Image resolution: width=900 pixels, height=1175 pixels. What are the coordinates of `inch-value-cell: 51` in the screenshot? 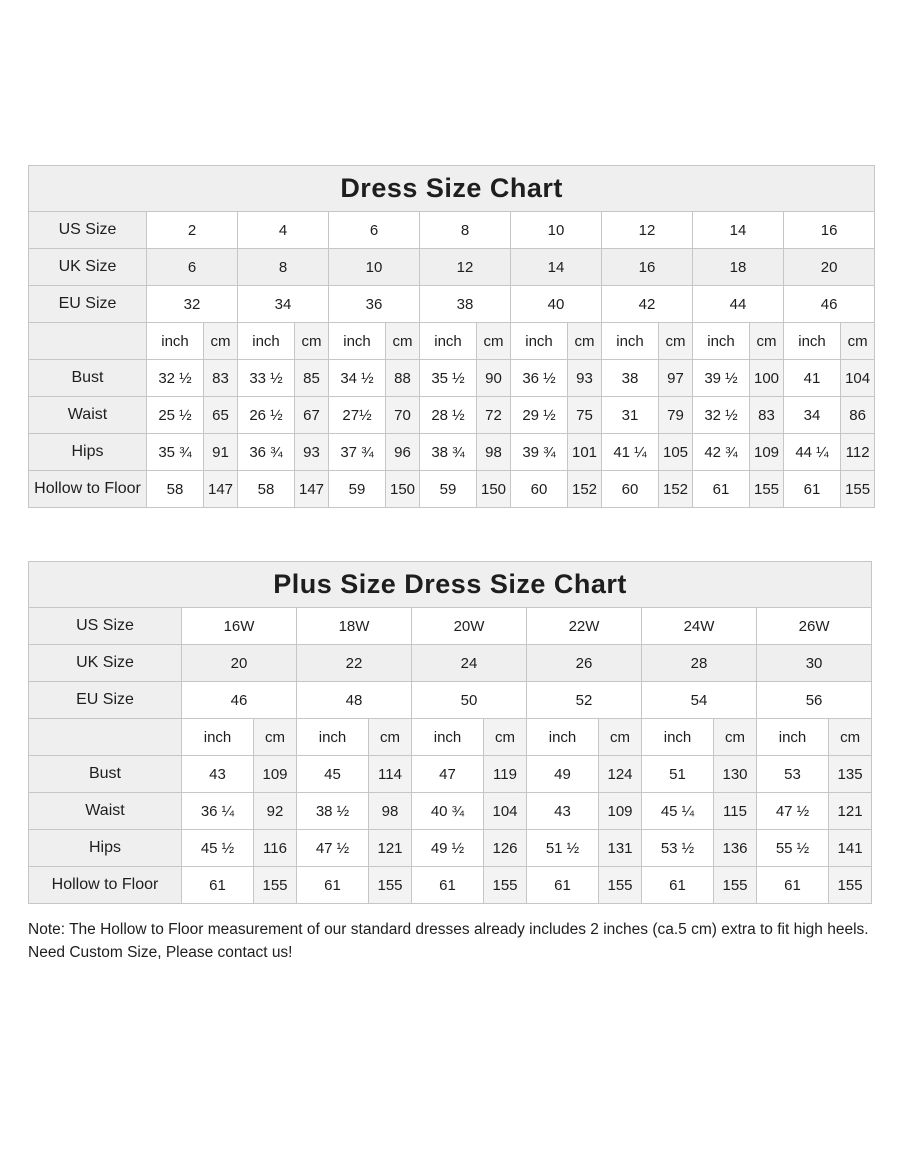 It's located at (677, 774).